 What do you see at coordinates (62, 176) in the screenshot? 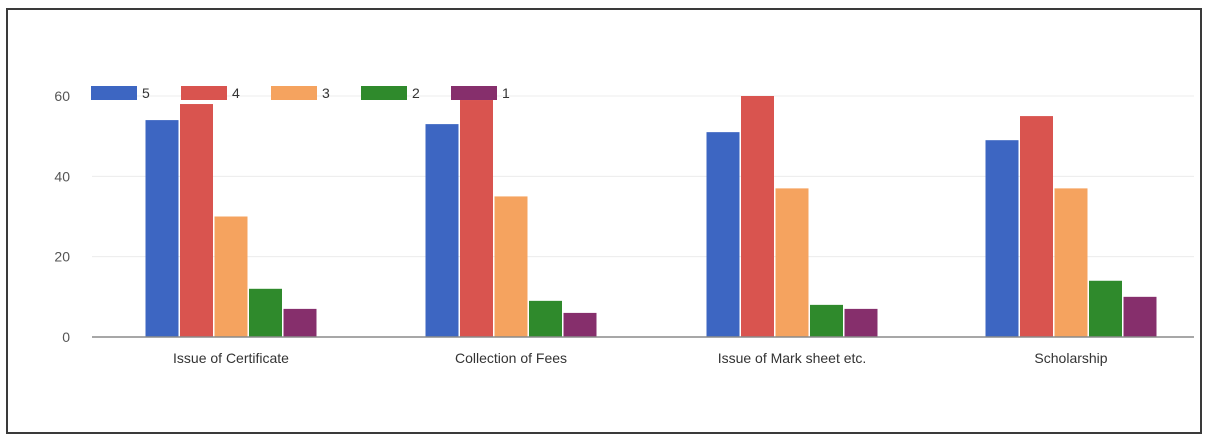
I see `y-tick-label: 40` at bounding box center [62, 176].